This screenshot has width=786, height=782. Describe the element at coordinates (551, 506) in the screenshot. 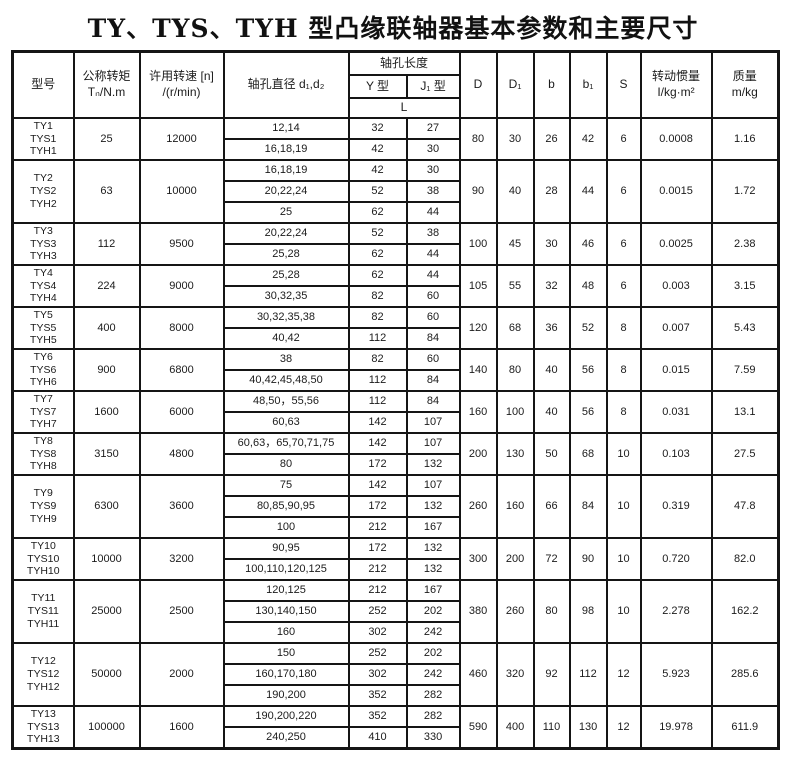

I see `b-cell: 66` at that location.